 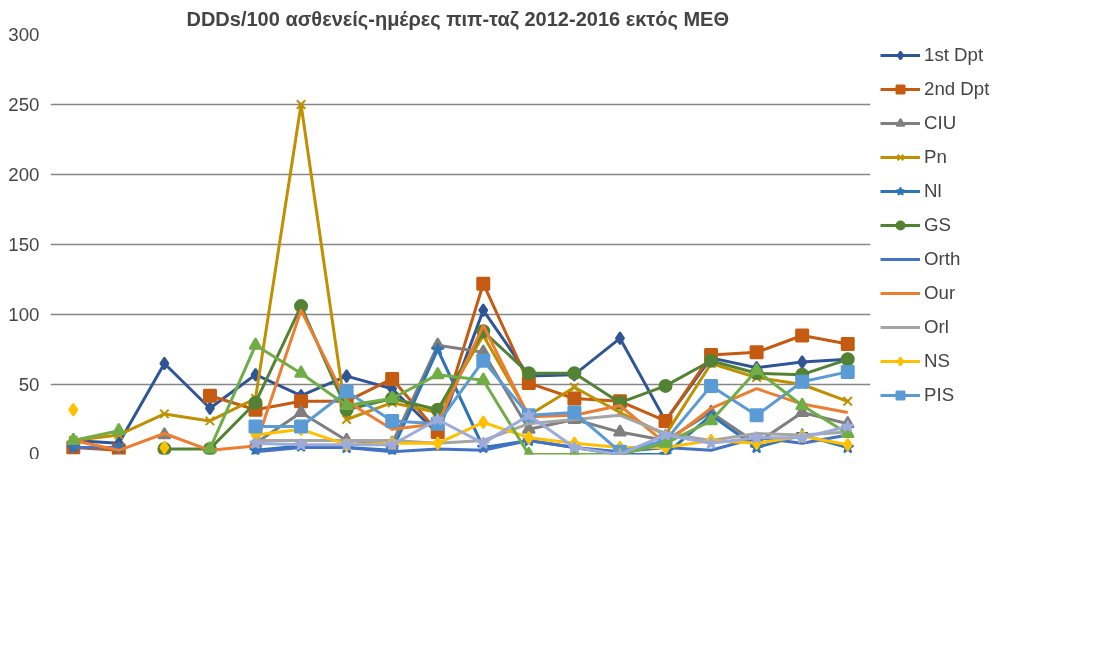 I want to click on legend-label: 2nd Dpt, so click(x=957, y=89).